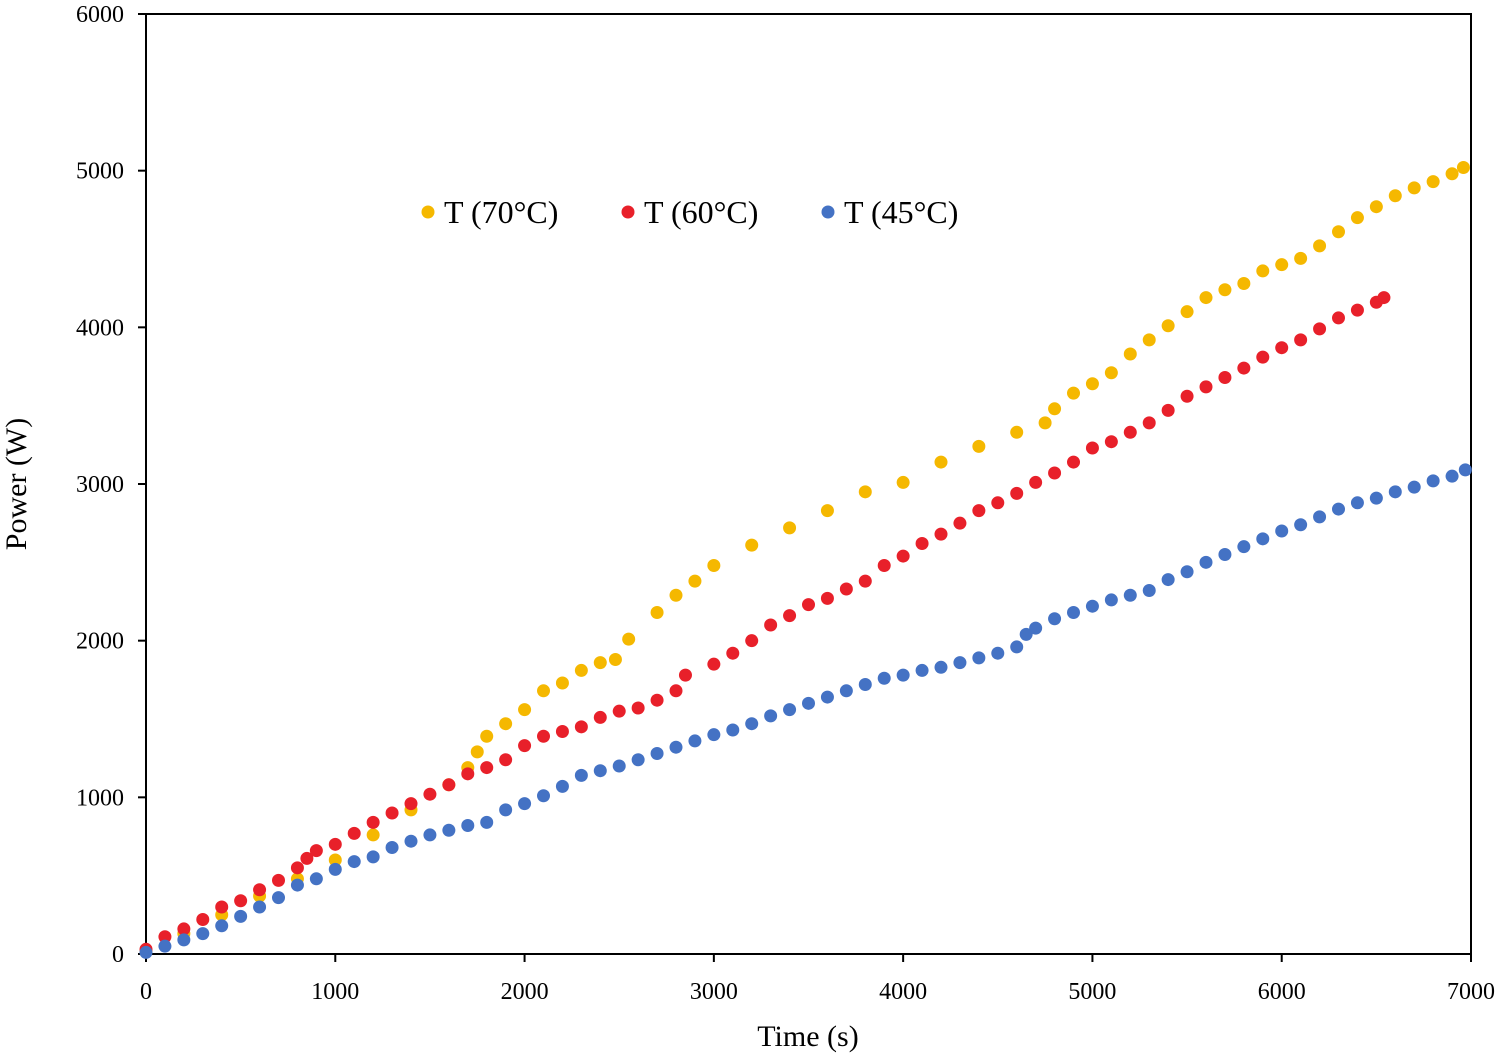 The width and height of the screenshot is (1505, 1063). Describe the element at coordinates (1471, 992) in the screenshot. I see `x-tick-label: 7000` at that location.